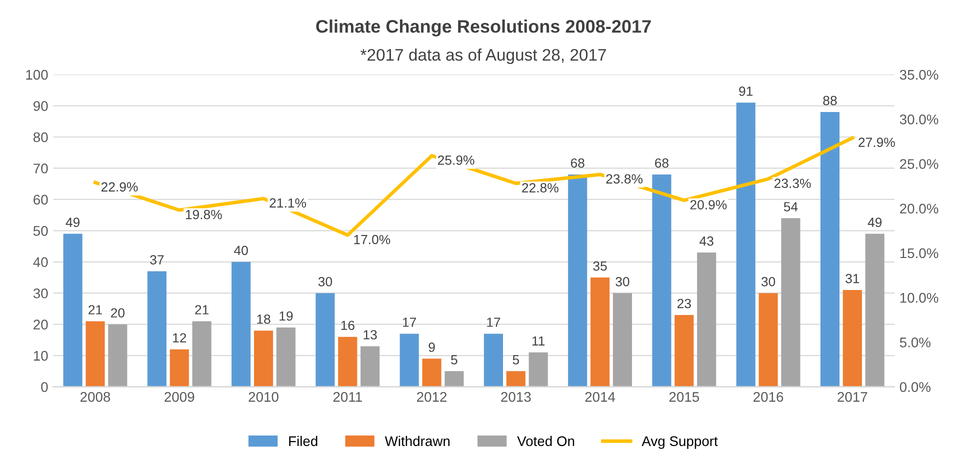  I want to click on x-tick-label: 2016, so click(769, 397).